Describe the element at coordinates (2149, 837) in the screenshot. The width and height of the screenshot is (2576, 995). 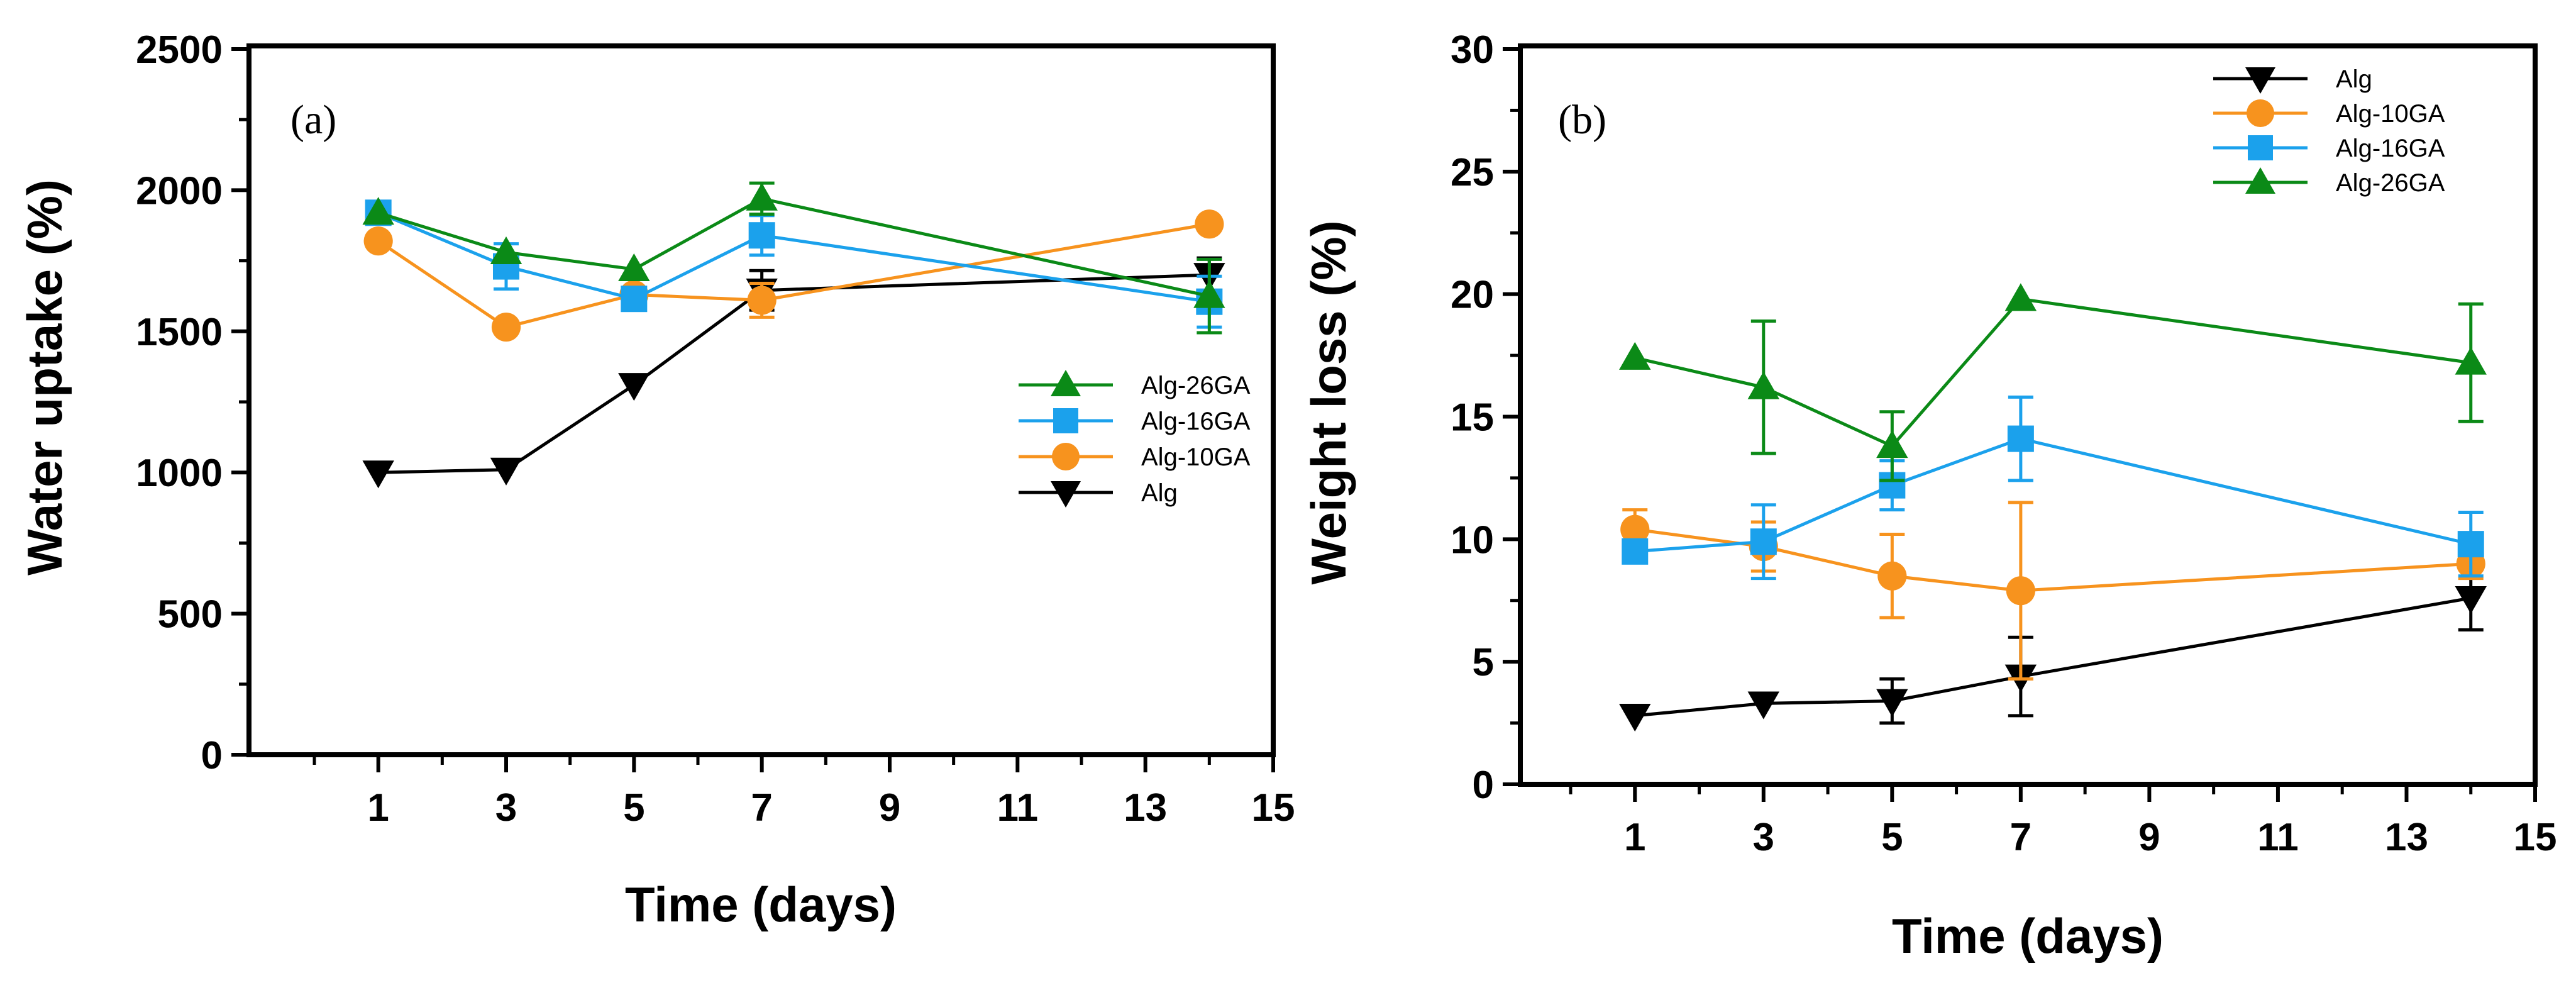
I see `x-tick-label-b: 9` at that location.